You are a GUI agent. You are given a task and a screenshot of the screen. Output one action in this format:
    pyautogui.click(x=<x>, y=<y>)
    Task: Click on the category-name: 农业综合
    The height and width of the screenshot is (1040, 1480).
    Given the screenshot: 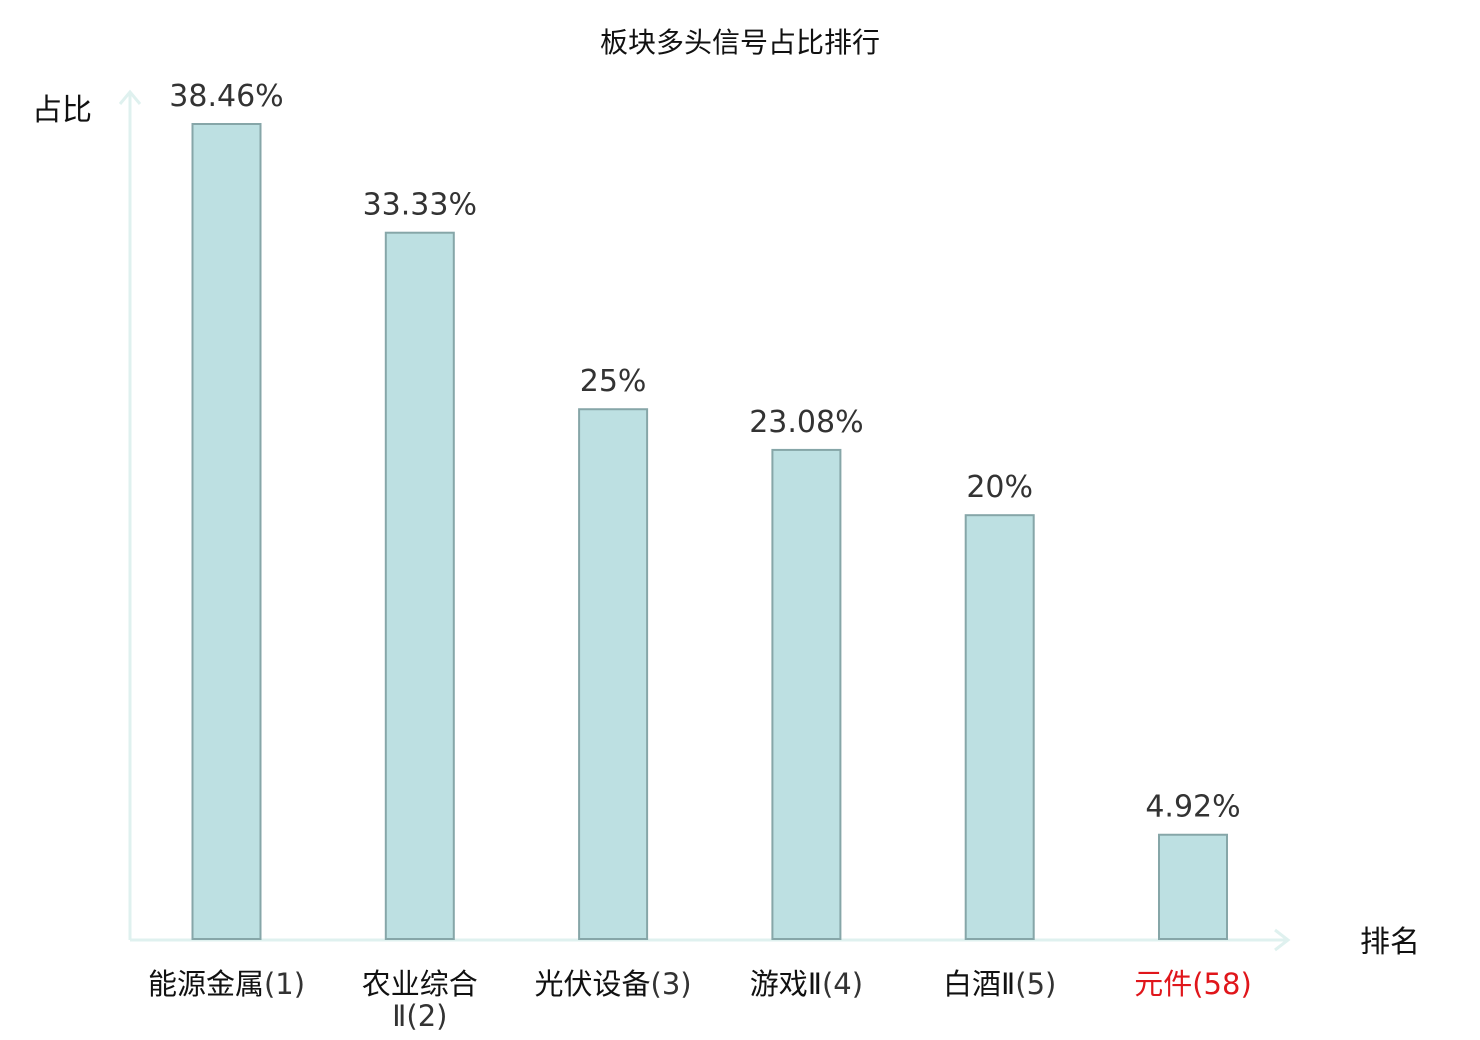 What is the action you would take?
    pyautogui.click(x=420, y=984)
    